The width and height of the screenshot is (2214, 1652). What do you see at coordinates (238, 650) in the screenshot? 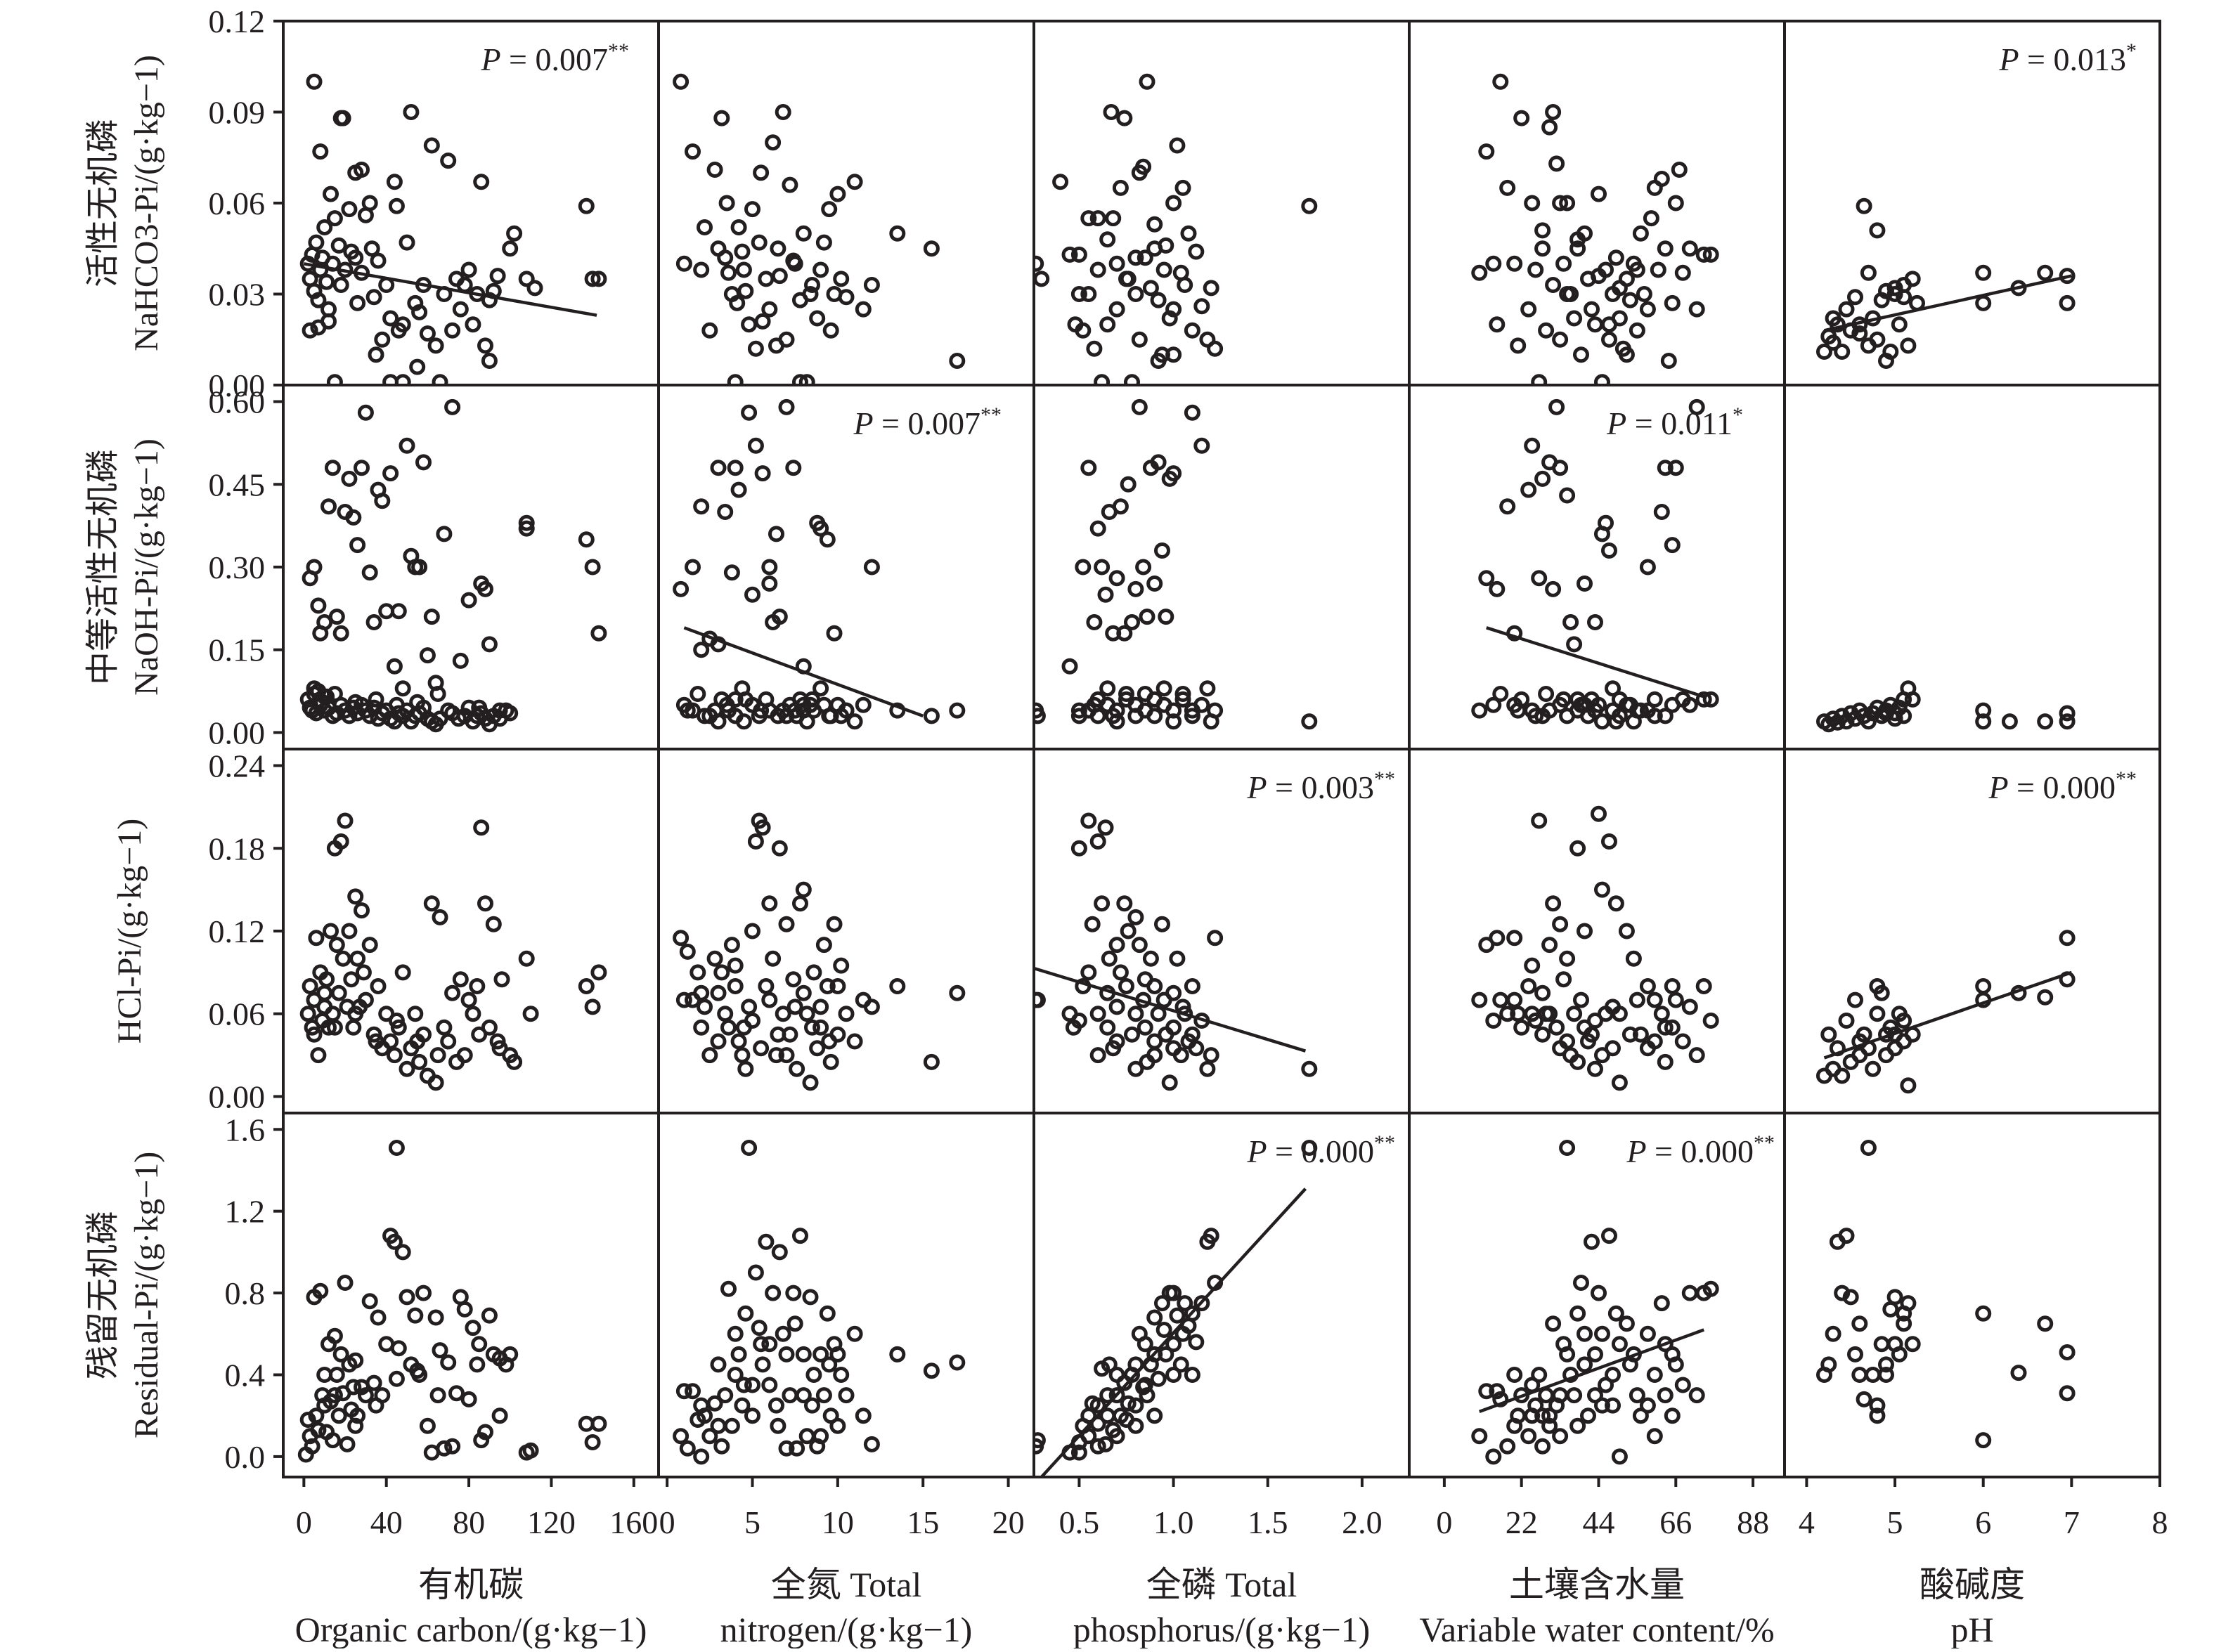
I see `y-tick-label: 0.15` at bounding box center [238, 650].